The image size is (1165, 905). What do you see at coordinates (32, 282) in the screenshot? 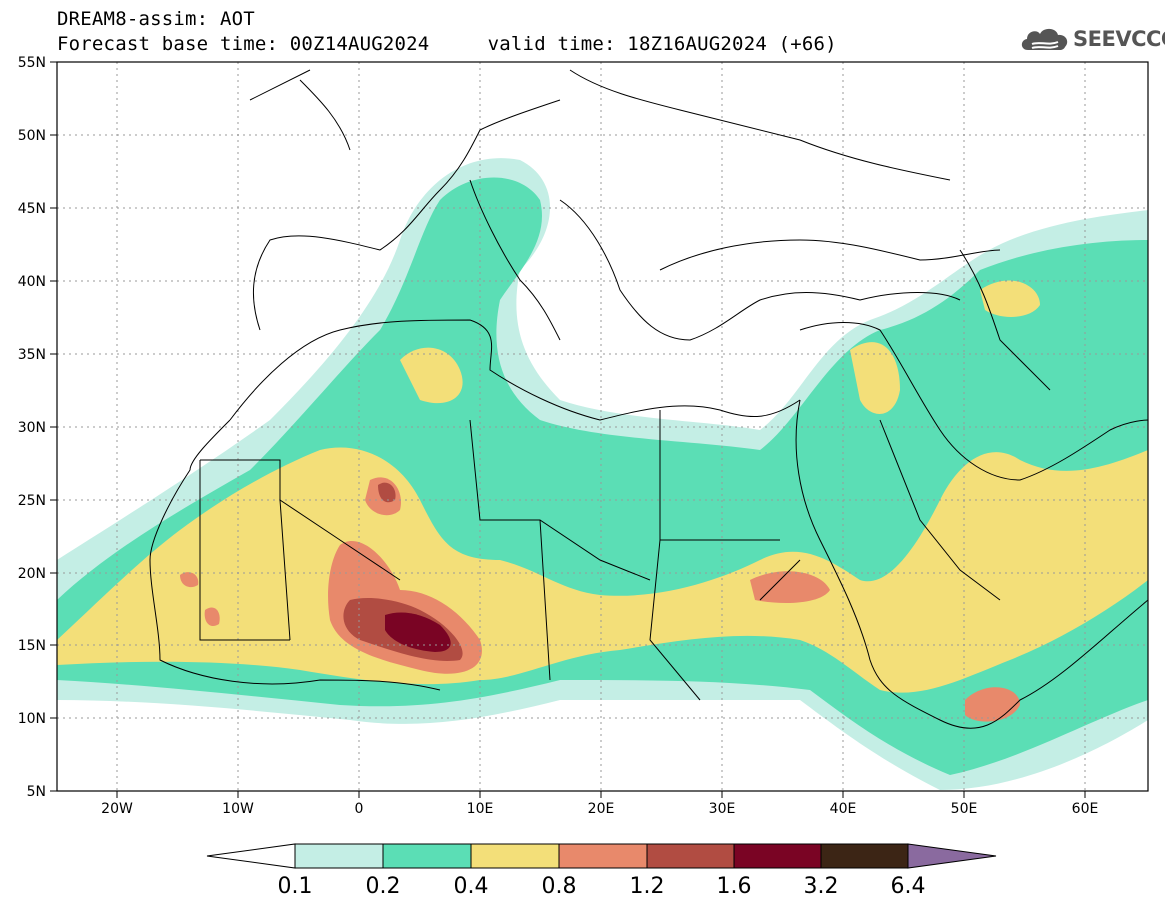
I see `lat-label: 40N` at bounding box center [32, 282].